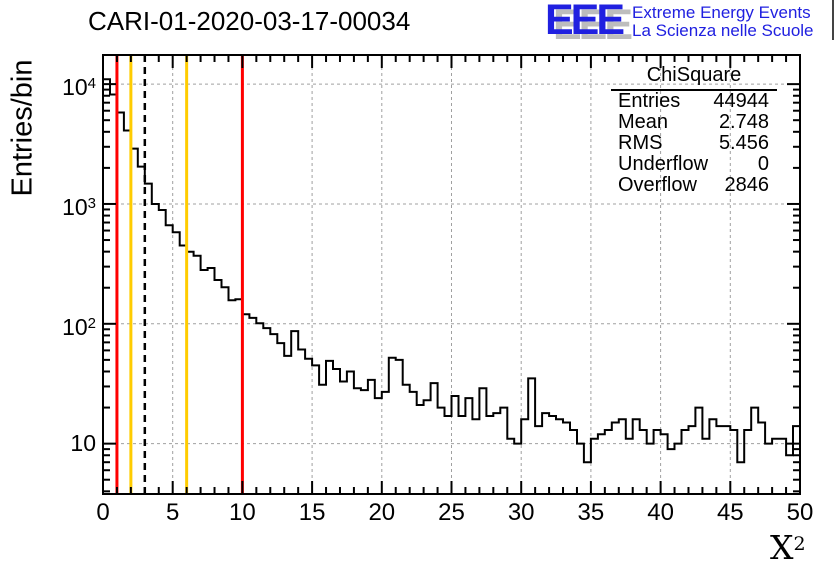  What do you see at coordinates (249, 21) in the screenshot?
I see `plot-title: CARI-01-2020-03-17-00034` at bounding box center [249, 21].